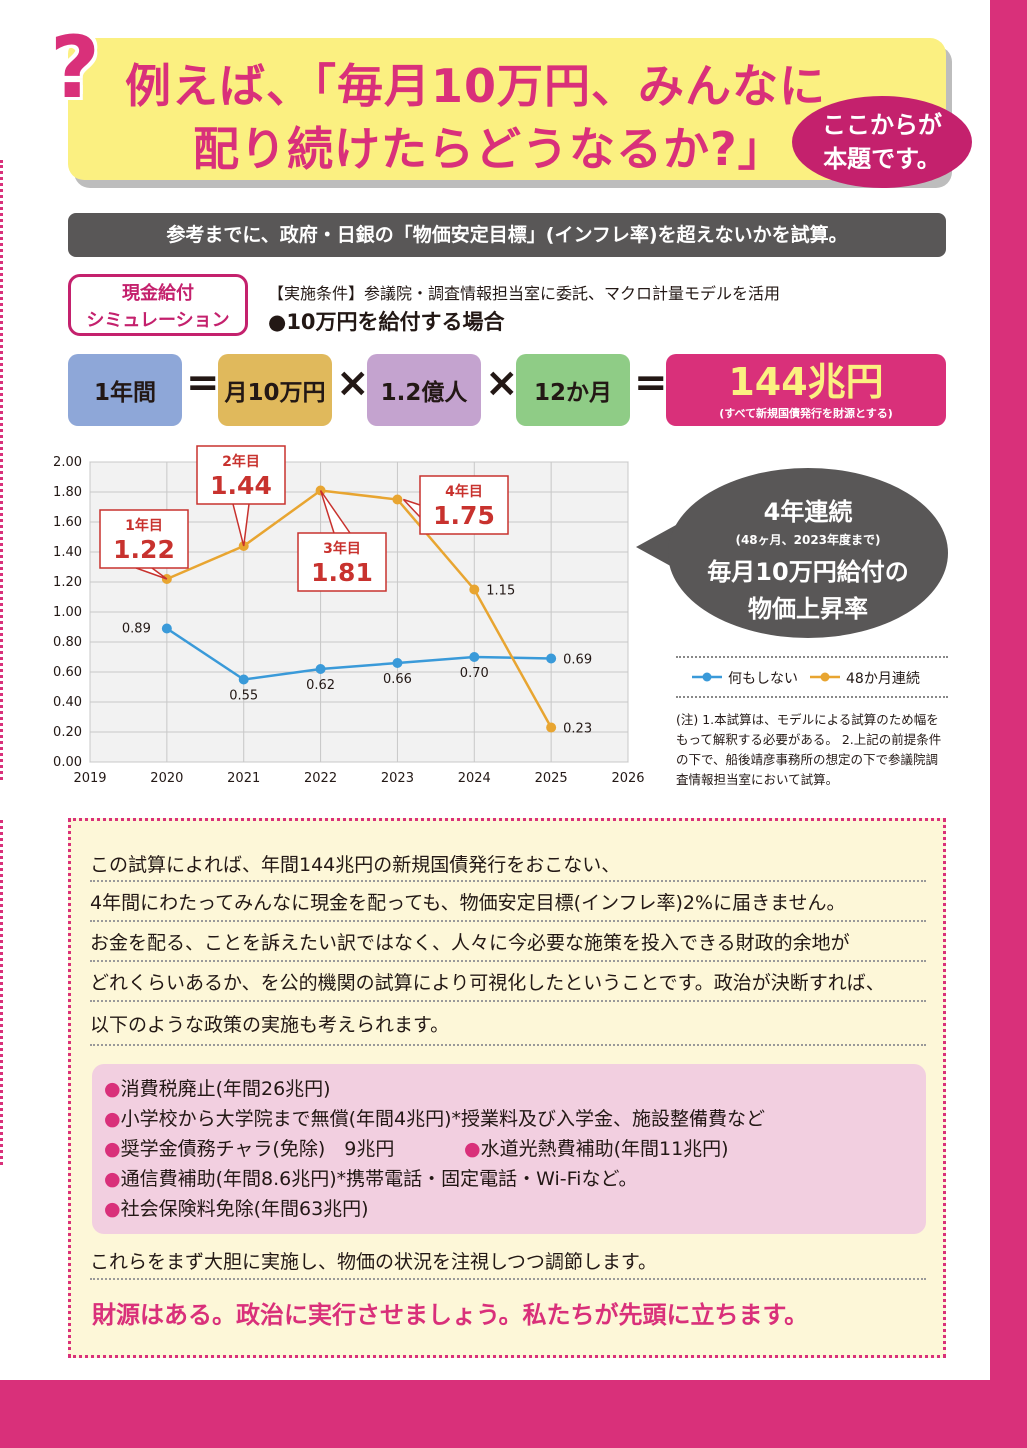 This screenshot has height=1448, width=1027. I want to click on y-tick-label: 0.40, so click(67, 702).